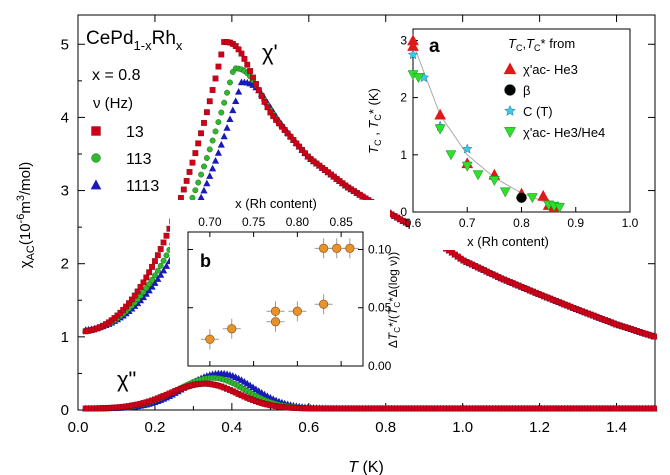 The image size is (670, 475). Describe the element at coordinates (308, 427) in the screenshot. I see `x-tick-label: 0.6` at that location.